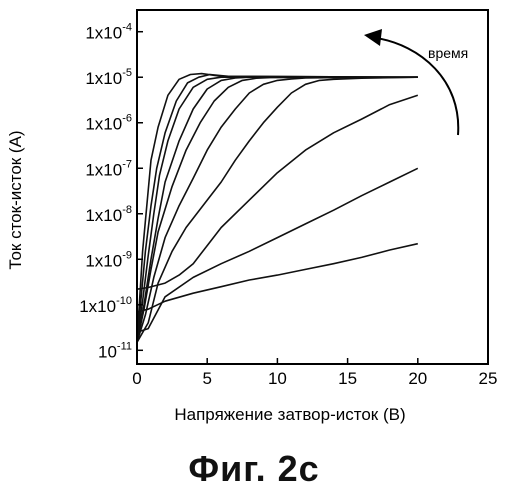 The height and width of the screenshot is (500, 508). Describe the element at coordinates (115, 350) in the screenshot. I see `y-tick-label: 10-11` at that location.